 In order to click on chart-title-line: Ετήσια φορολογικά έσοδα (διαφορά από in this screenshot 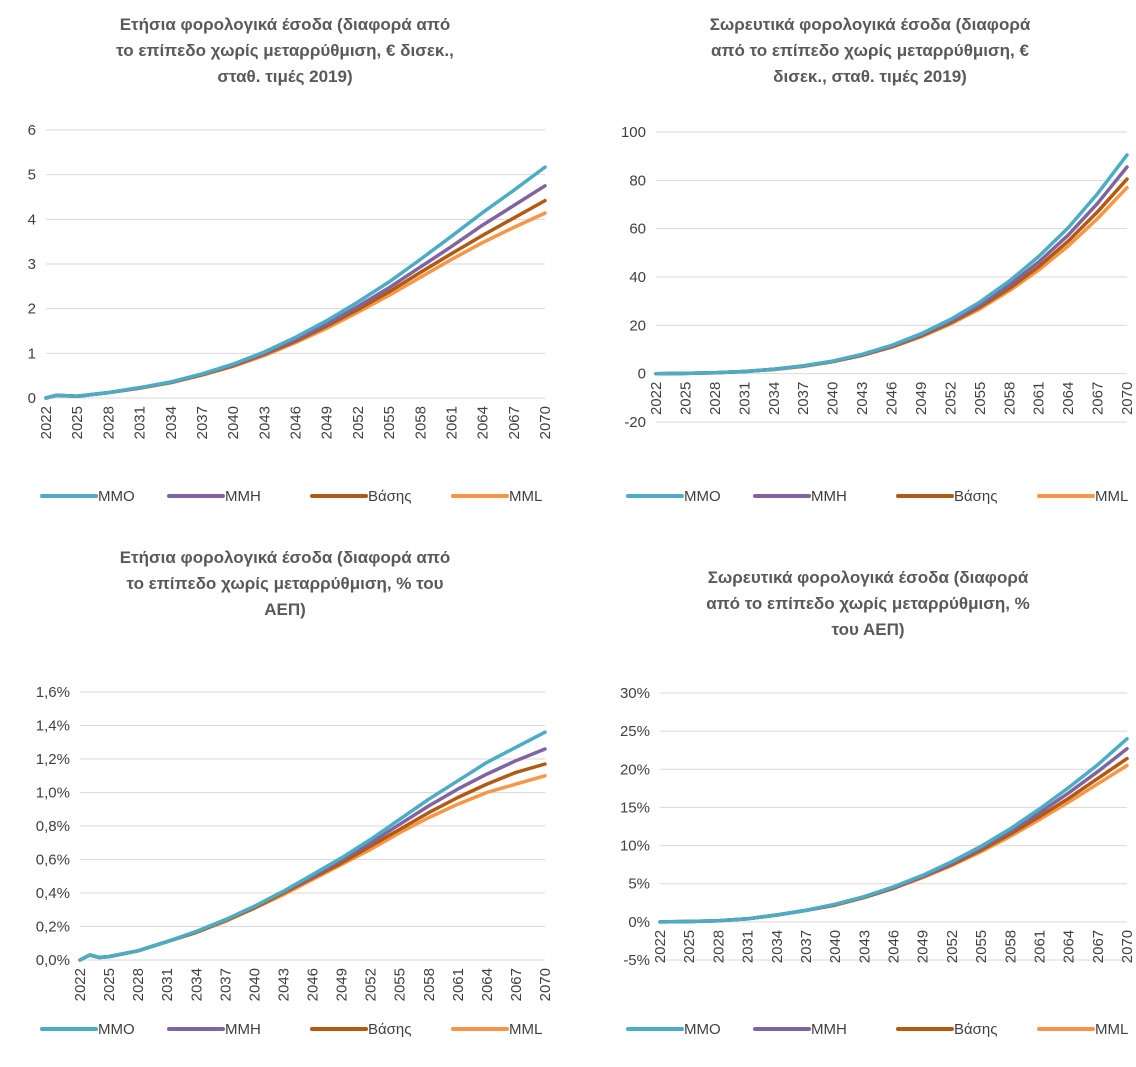, I will do `click(285, 24)`.